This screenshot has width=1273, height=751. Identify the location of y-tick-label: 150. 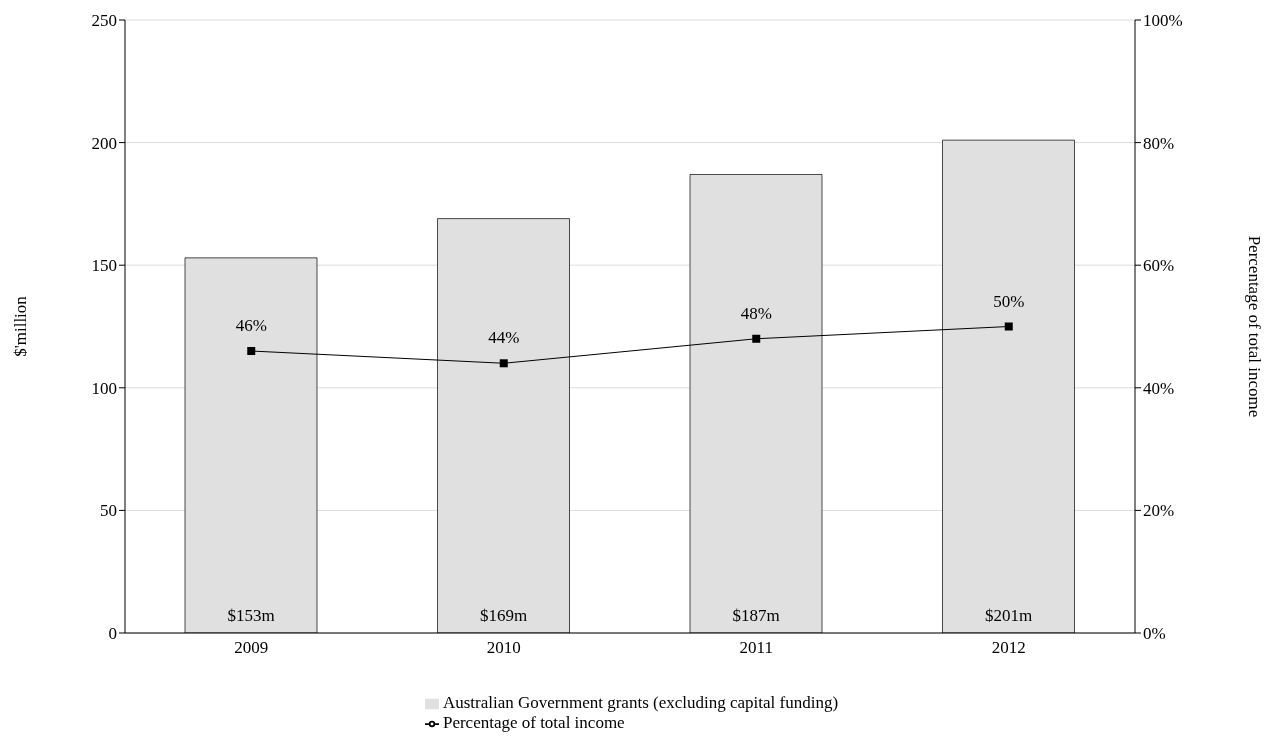
(104, 266).